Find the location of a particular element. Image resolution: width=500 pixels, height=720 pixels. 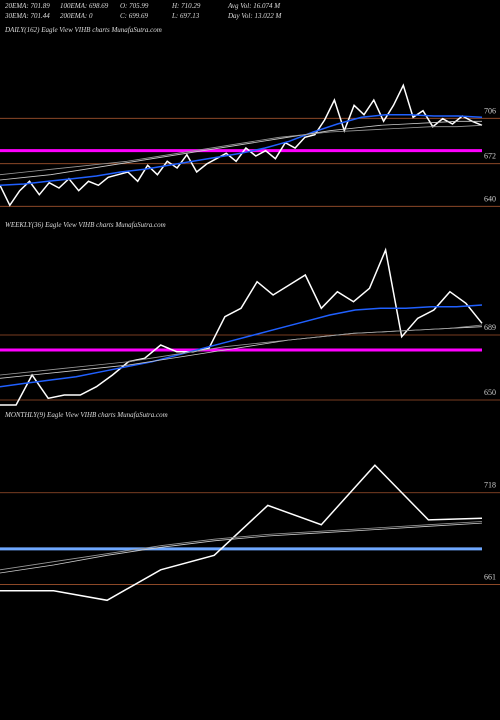

header-stat: C: 699.69 is located at coordinates (134, 16).